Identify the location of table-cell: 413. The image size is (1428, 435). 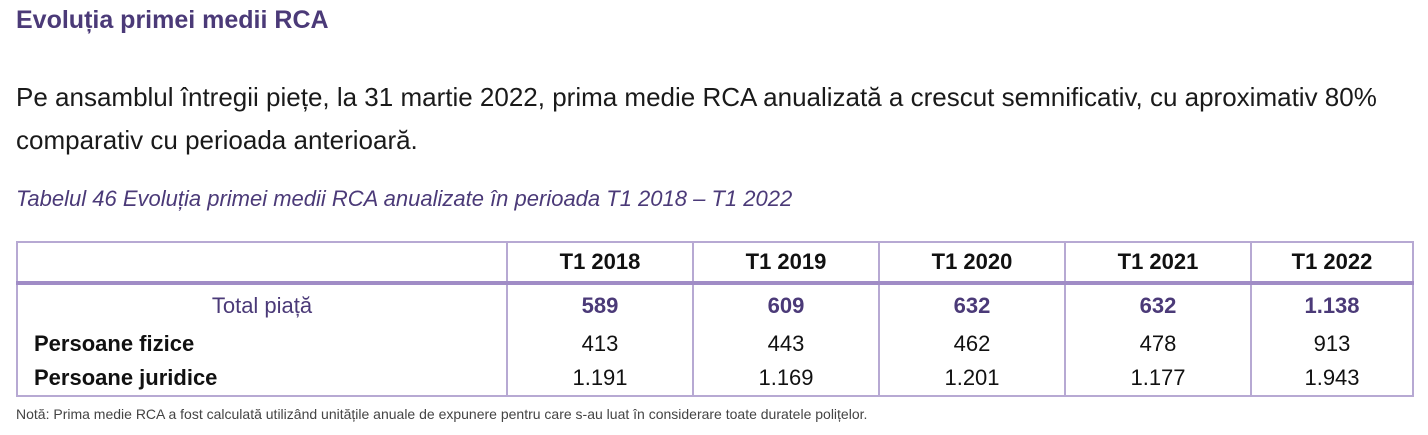
(600, 344).